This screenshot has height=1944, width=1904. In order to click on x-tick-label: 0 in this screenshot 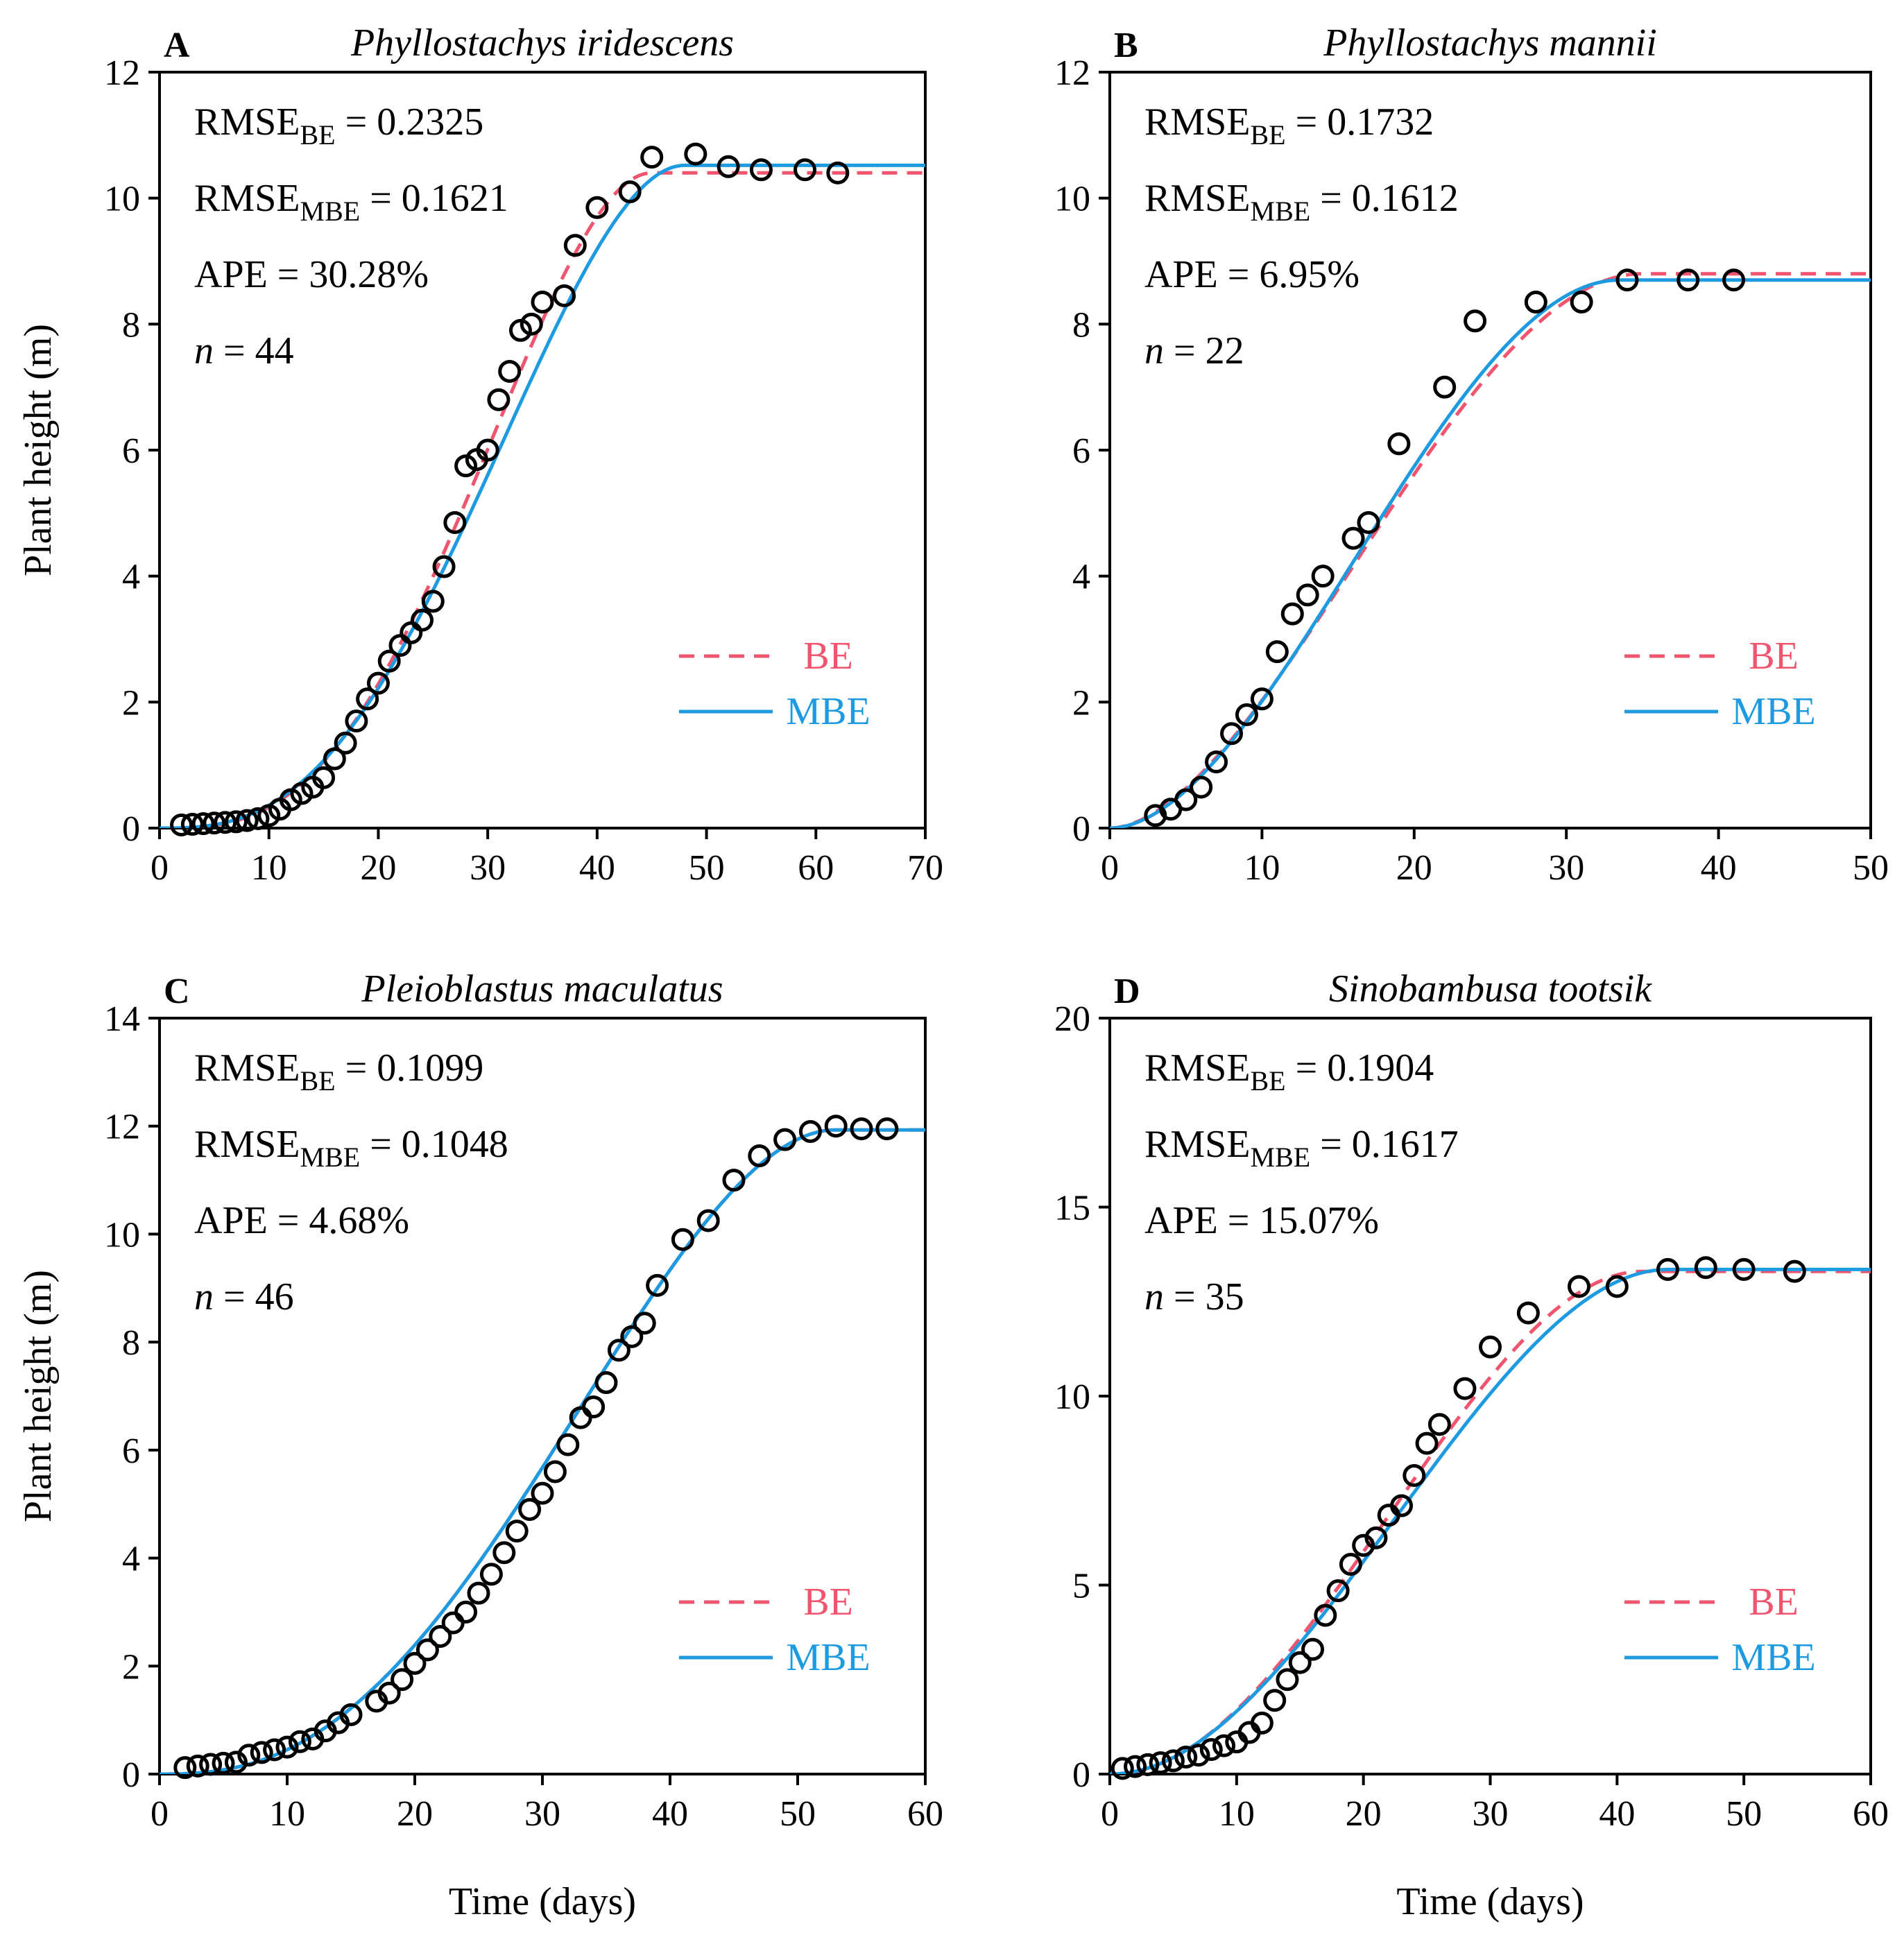, I will do `click(160, 868)`.